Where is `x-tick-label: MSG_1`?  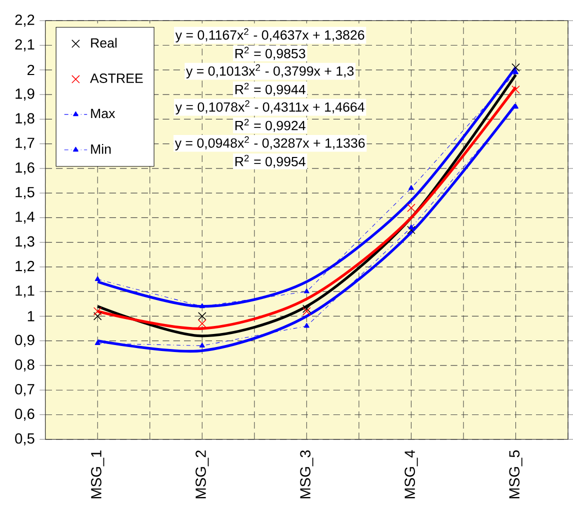
x-tick-label: MSG_1 is located at coordinates (97, 474).